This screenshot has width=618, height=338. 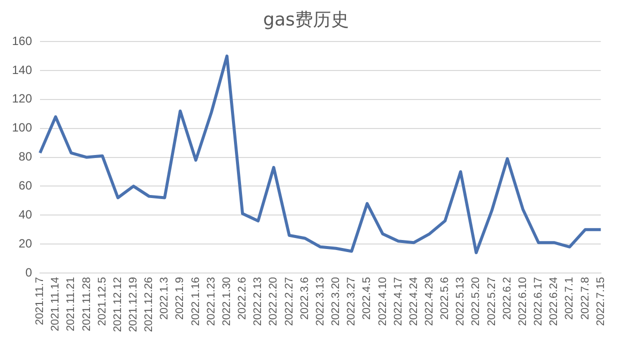 I want to click on x-tick-label: 2022.3.6, so click(x=304, y=298).